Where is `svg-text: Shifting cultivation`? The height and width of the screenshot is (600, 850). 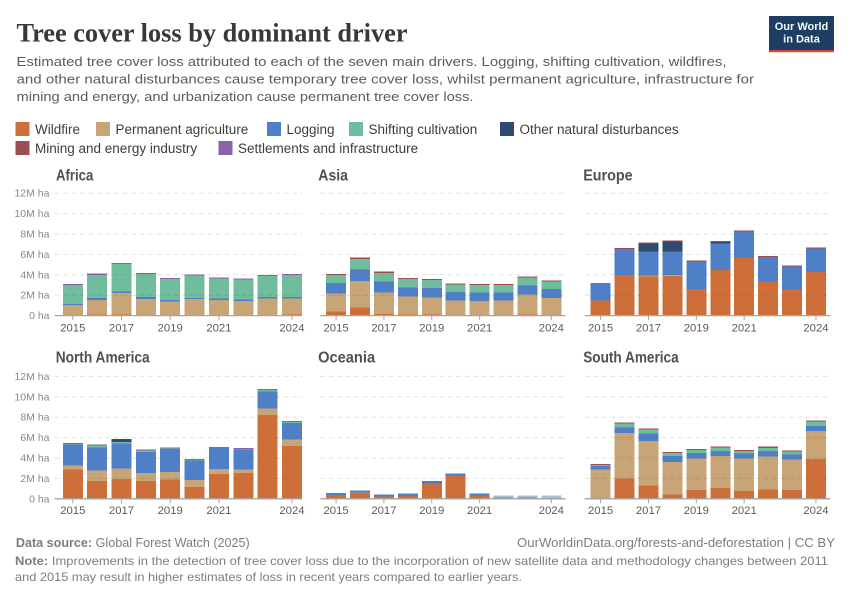
svg-text: Shifting cultivation is located at coordinates (423, 129).